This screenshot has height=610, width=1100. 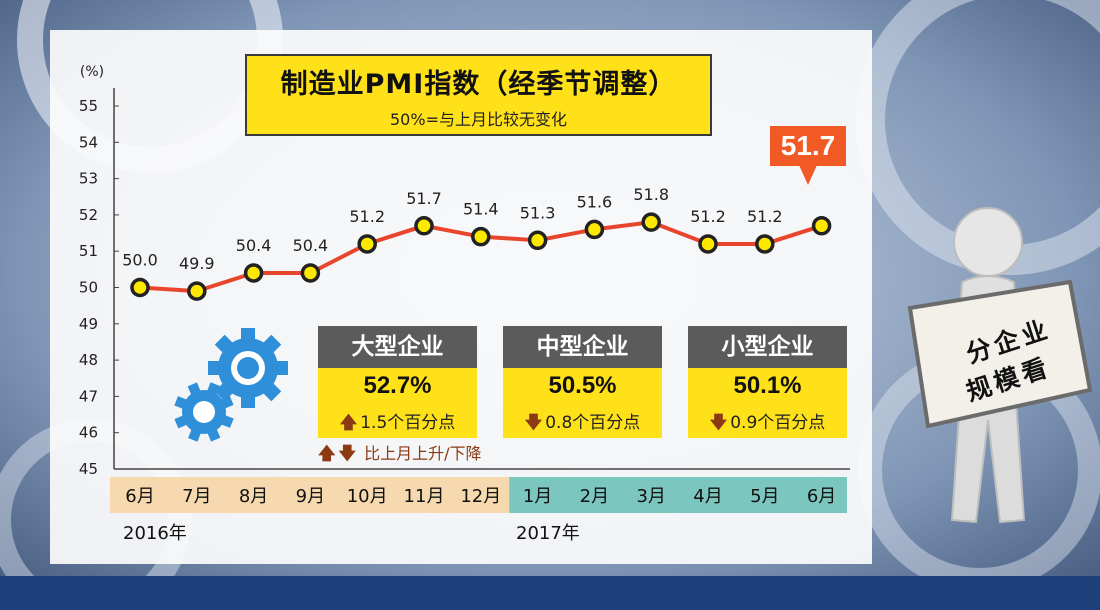 What do you see at coordinates (582, 385) in the screenshot?
I see `card-value: 50.5%` at bounding box center [582, 385].